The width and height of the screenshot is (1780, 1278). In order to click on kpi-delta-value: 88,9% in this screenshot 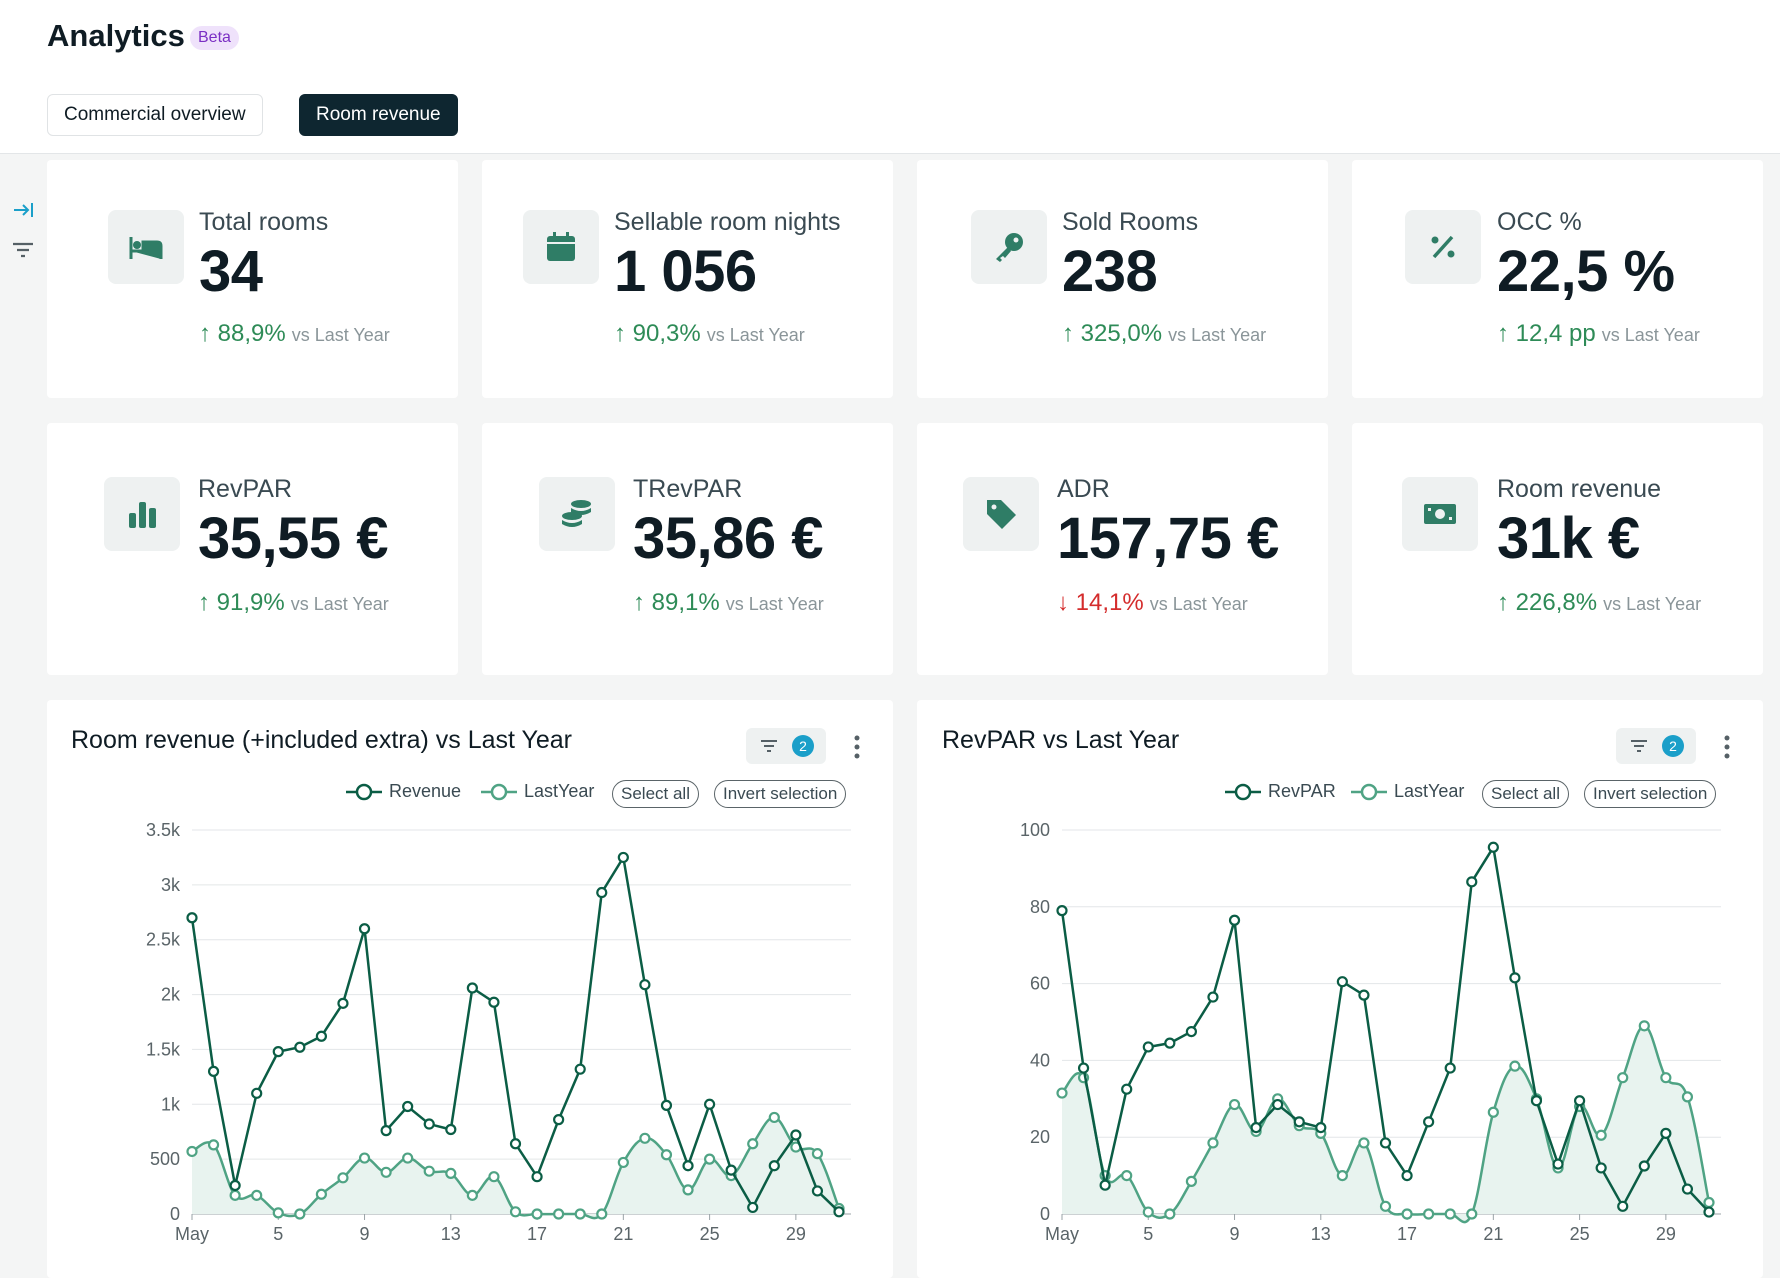, I will do `click(251, 333)`.